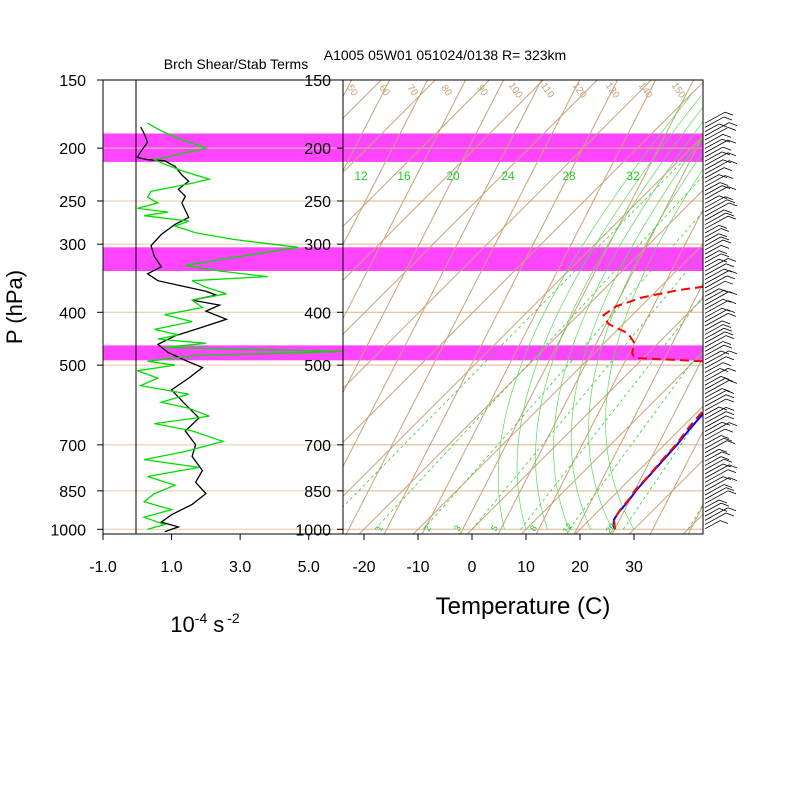 The height and width of the screenshot is (800, 800). What do you see at coordinates (523, 606) in the screenshot?
I see `skewt-x-axis-title: Temperature (C)` at bounding box center [523, 606].